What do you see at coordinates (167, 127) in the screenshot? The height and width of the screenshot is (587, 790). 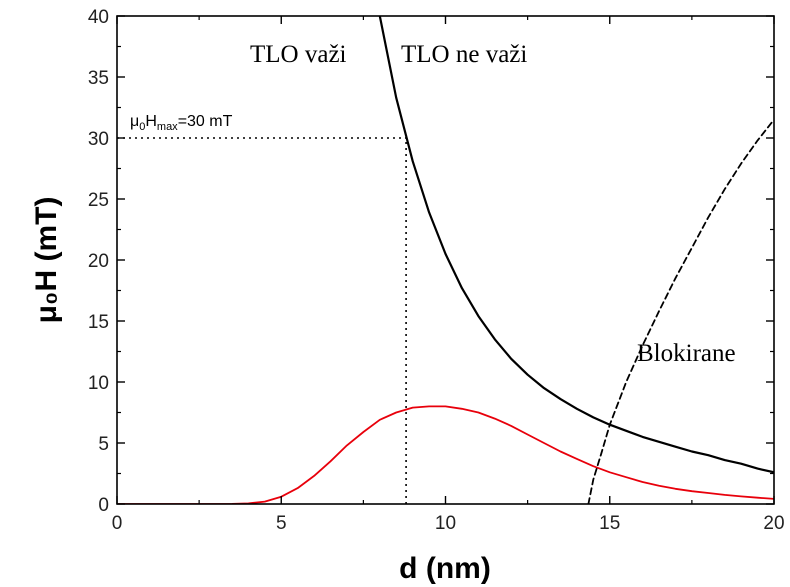 I see `hmax-submax: max` at bounding box center [167, 127].